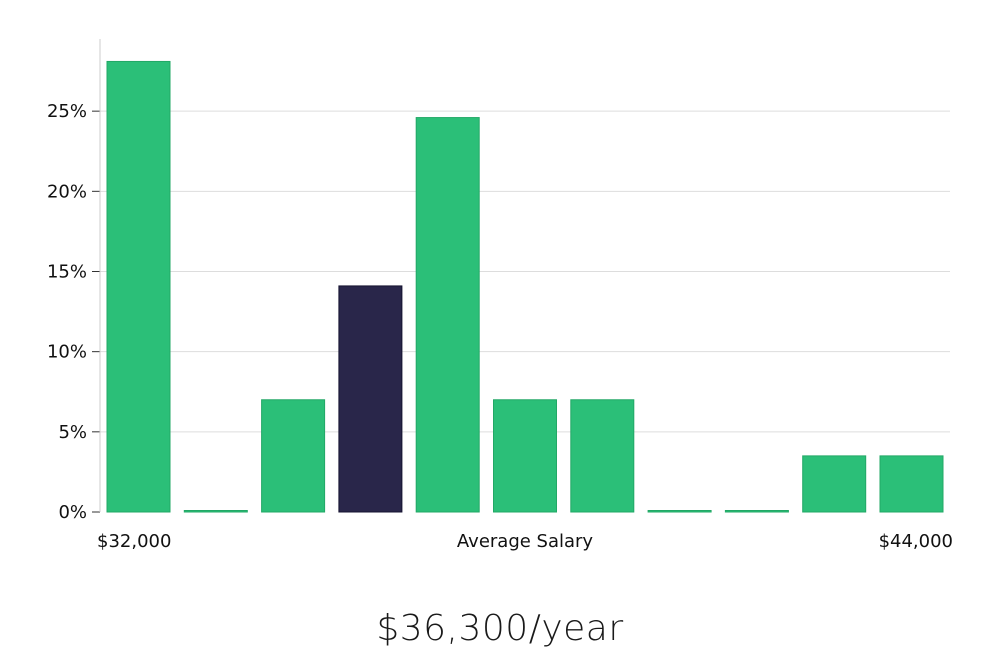 Image resolution: width=1000 pixels, height=660 pixels. Describe the element at coordinates (67, 352) in the screenshot. I see `y-tick-label: 10%` at that location.